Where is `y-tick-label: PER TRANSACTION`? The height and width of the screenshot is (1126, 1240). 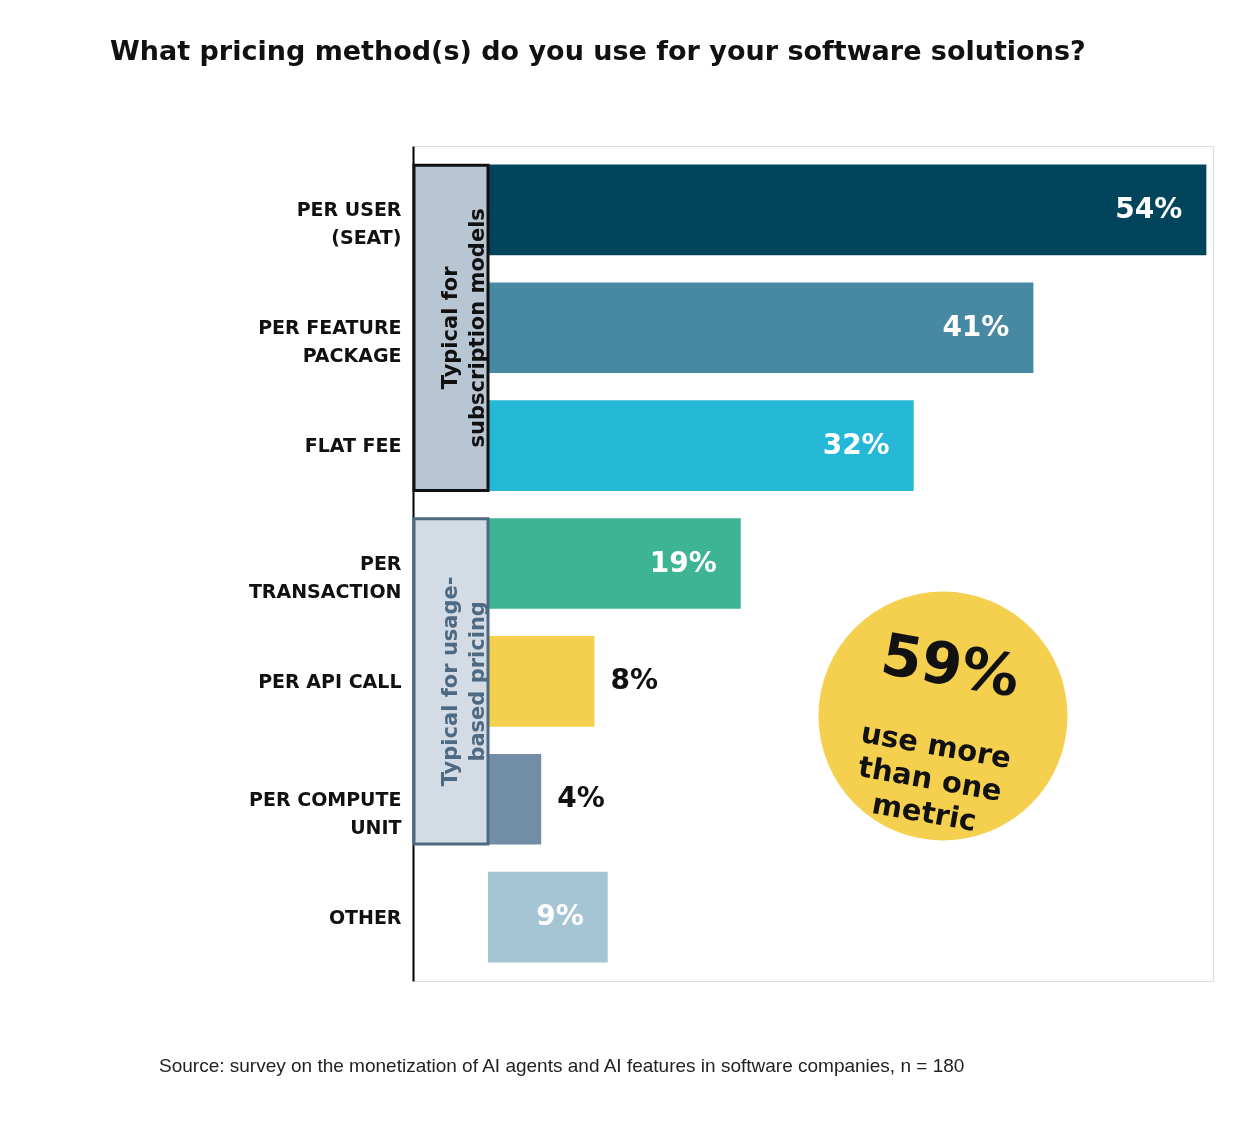 y-tick-label: PER TRANSACTION is located at coordinates (325, 577).